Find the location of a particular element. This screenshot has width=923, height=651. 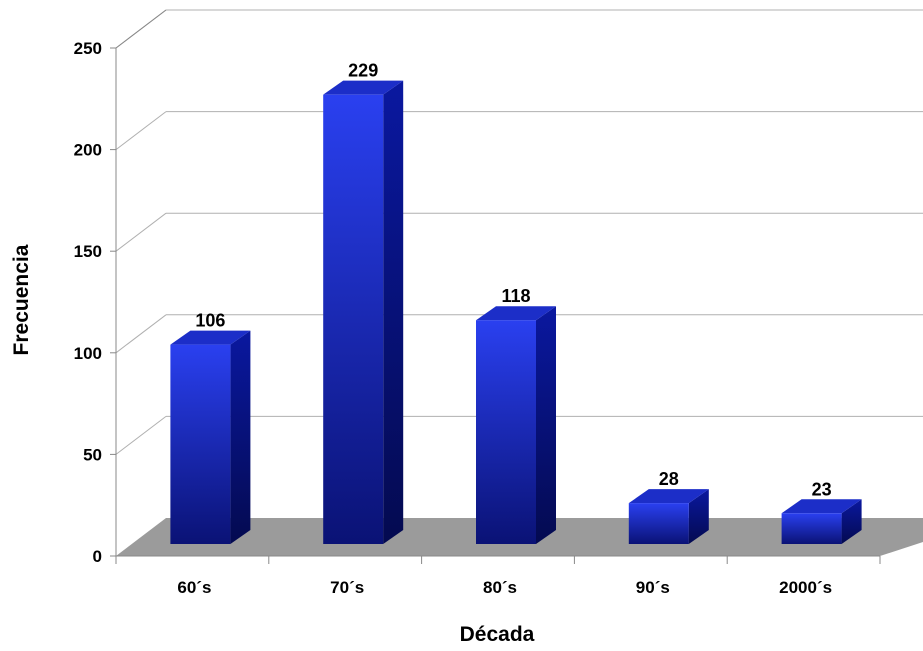

bar-value-label: 28 is located at coordinates (669, 479).